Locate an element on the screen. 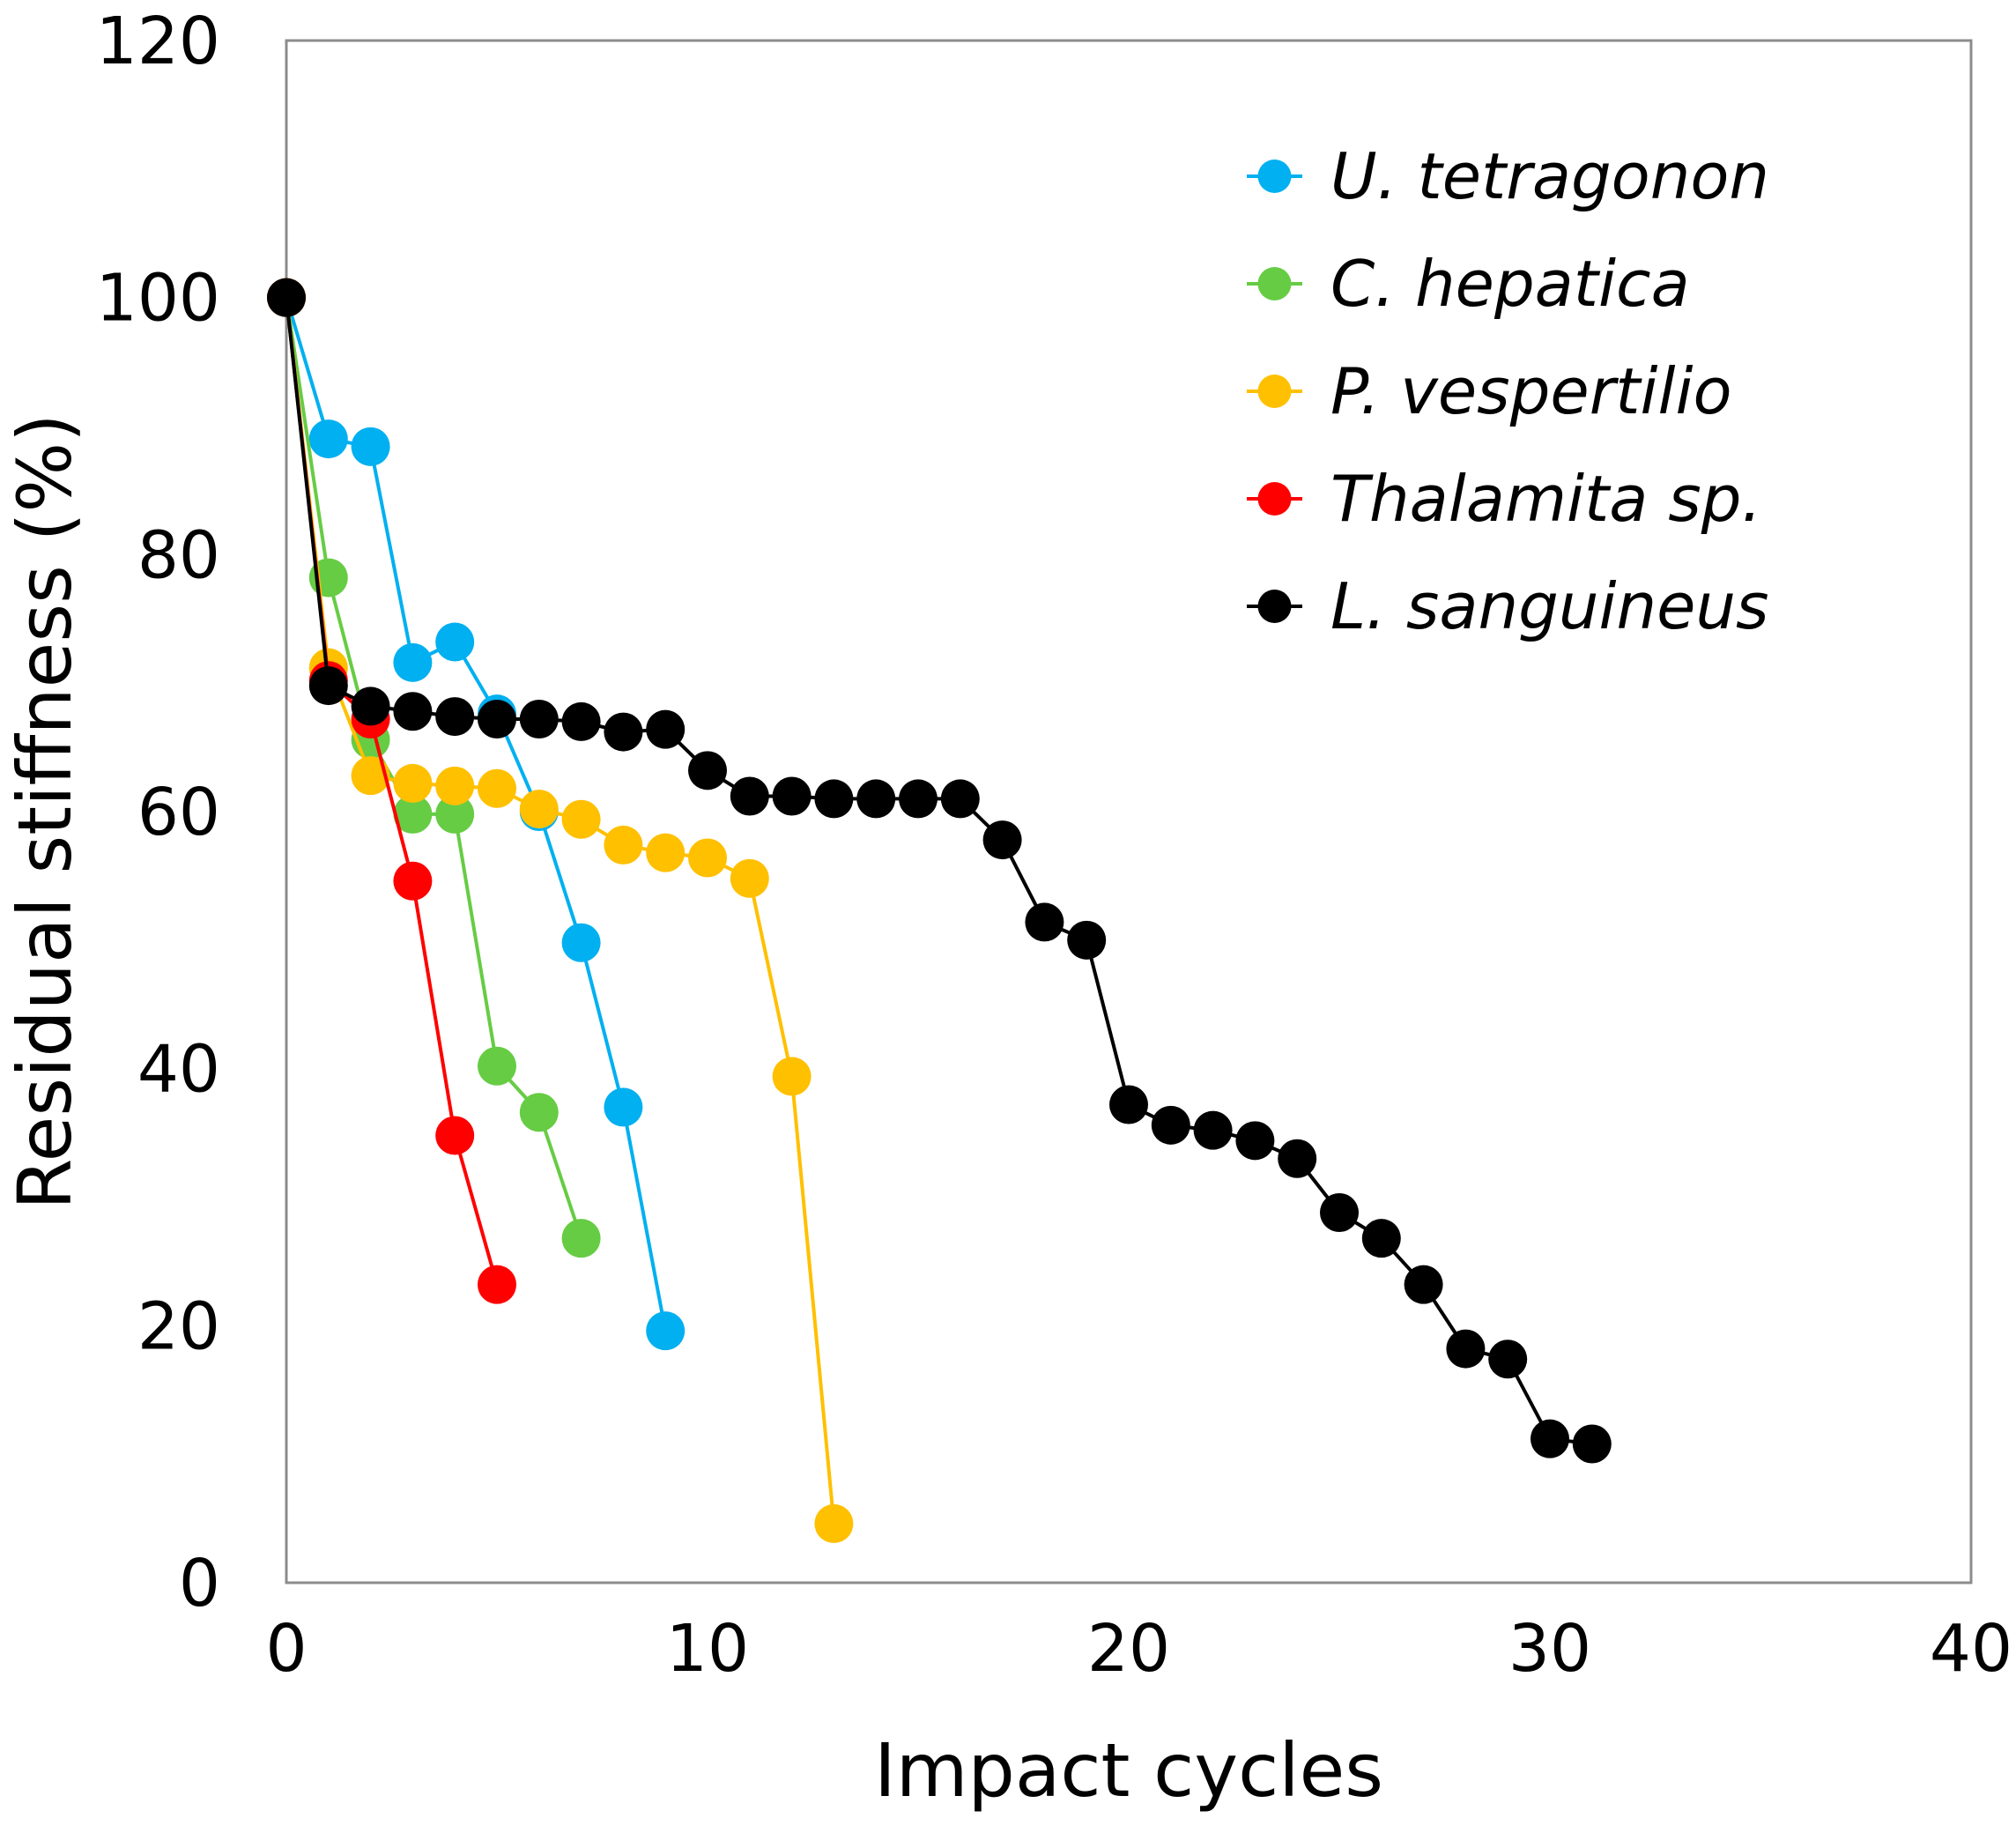 Image resolution: width=2016 pixels, height=1833 pixels. legend-label: U. tetragonon is located at coordinates (1549, 176).